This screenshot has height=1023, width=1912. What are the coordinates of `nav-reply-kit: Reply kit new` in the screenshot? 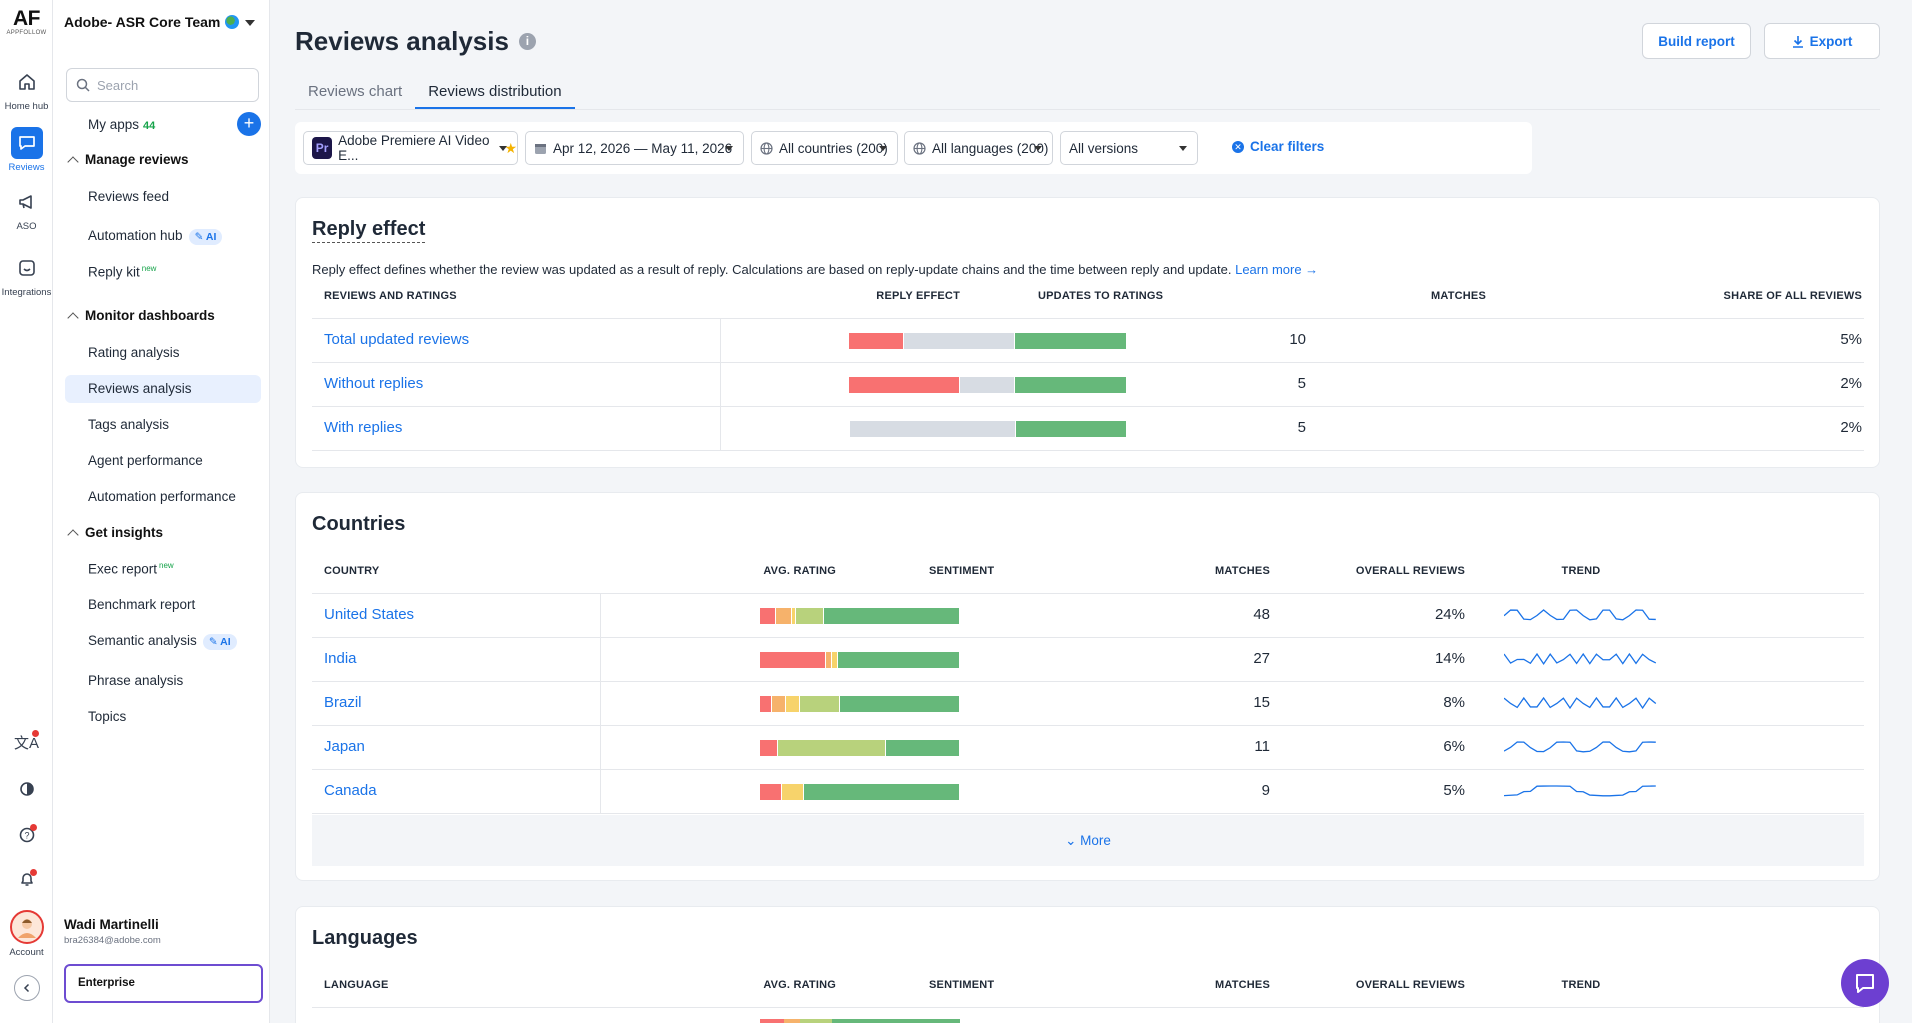 It's located at (122, 272).